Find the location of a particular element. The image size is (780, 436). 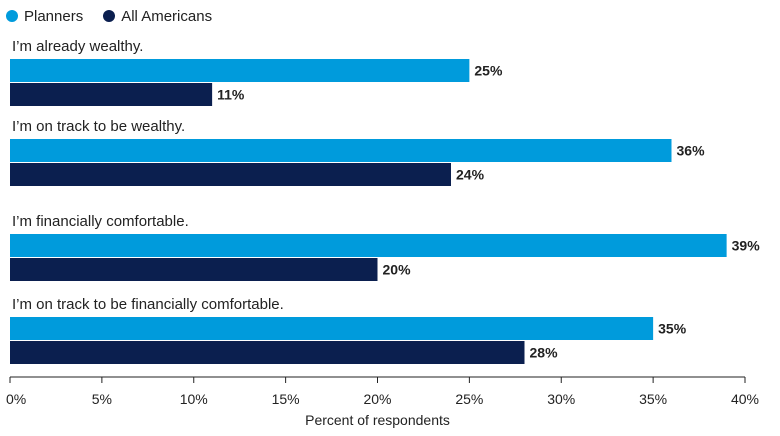

value-label: 11% is located at coordinates (231, 95).